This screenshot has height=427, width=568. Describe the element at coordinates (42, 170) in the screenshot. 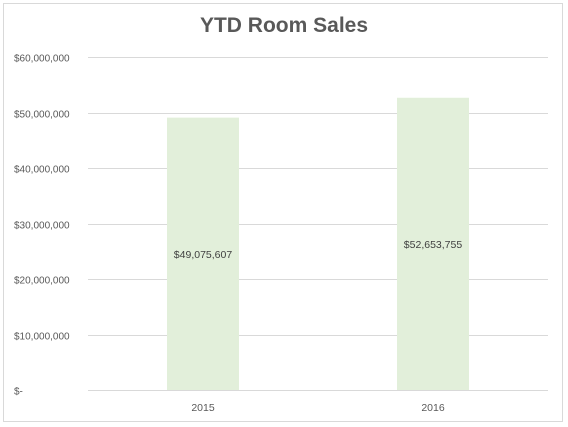

I see `y-tick-label: $40,000,000` at that location.